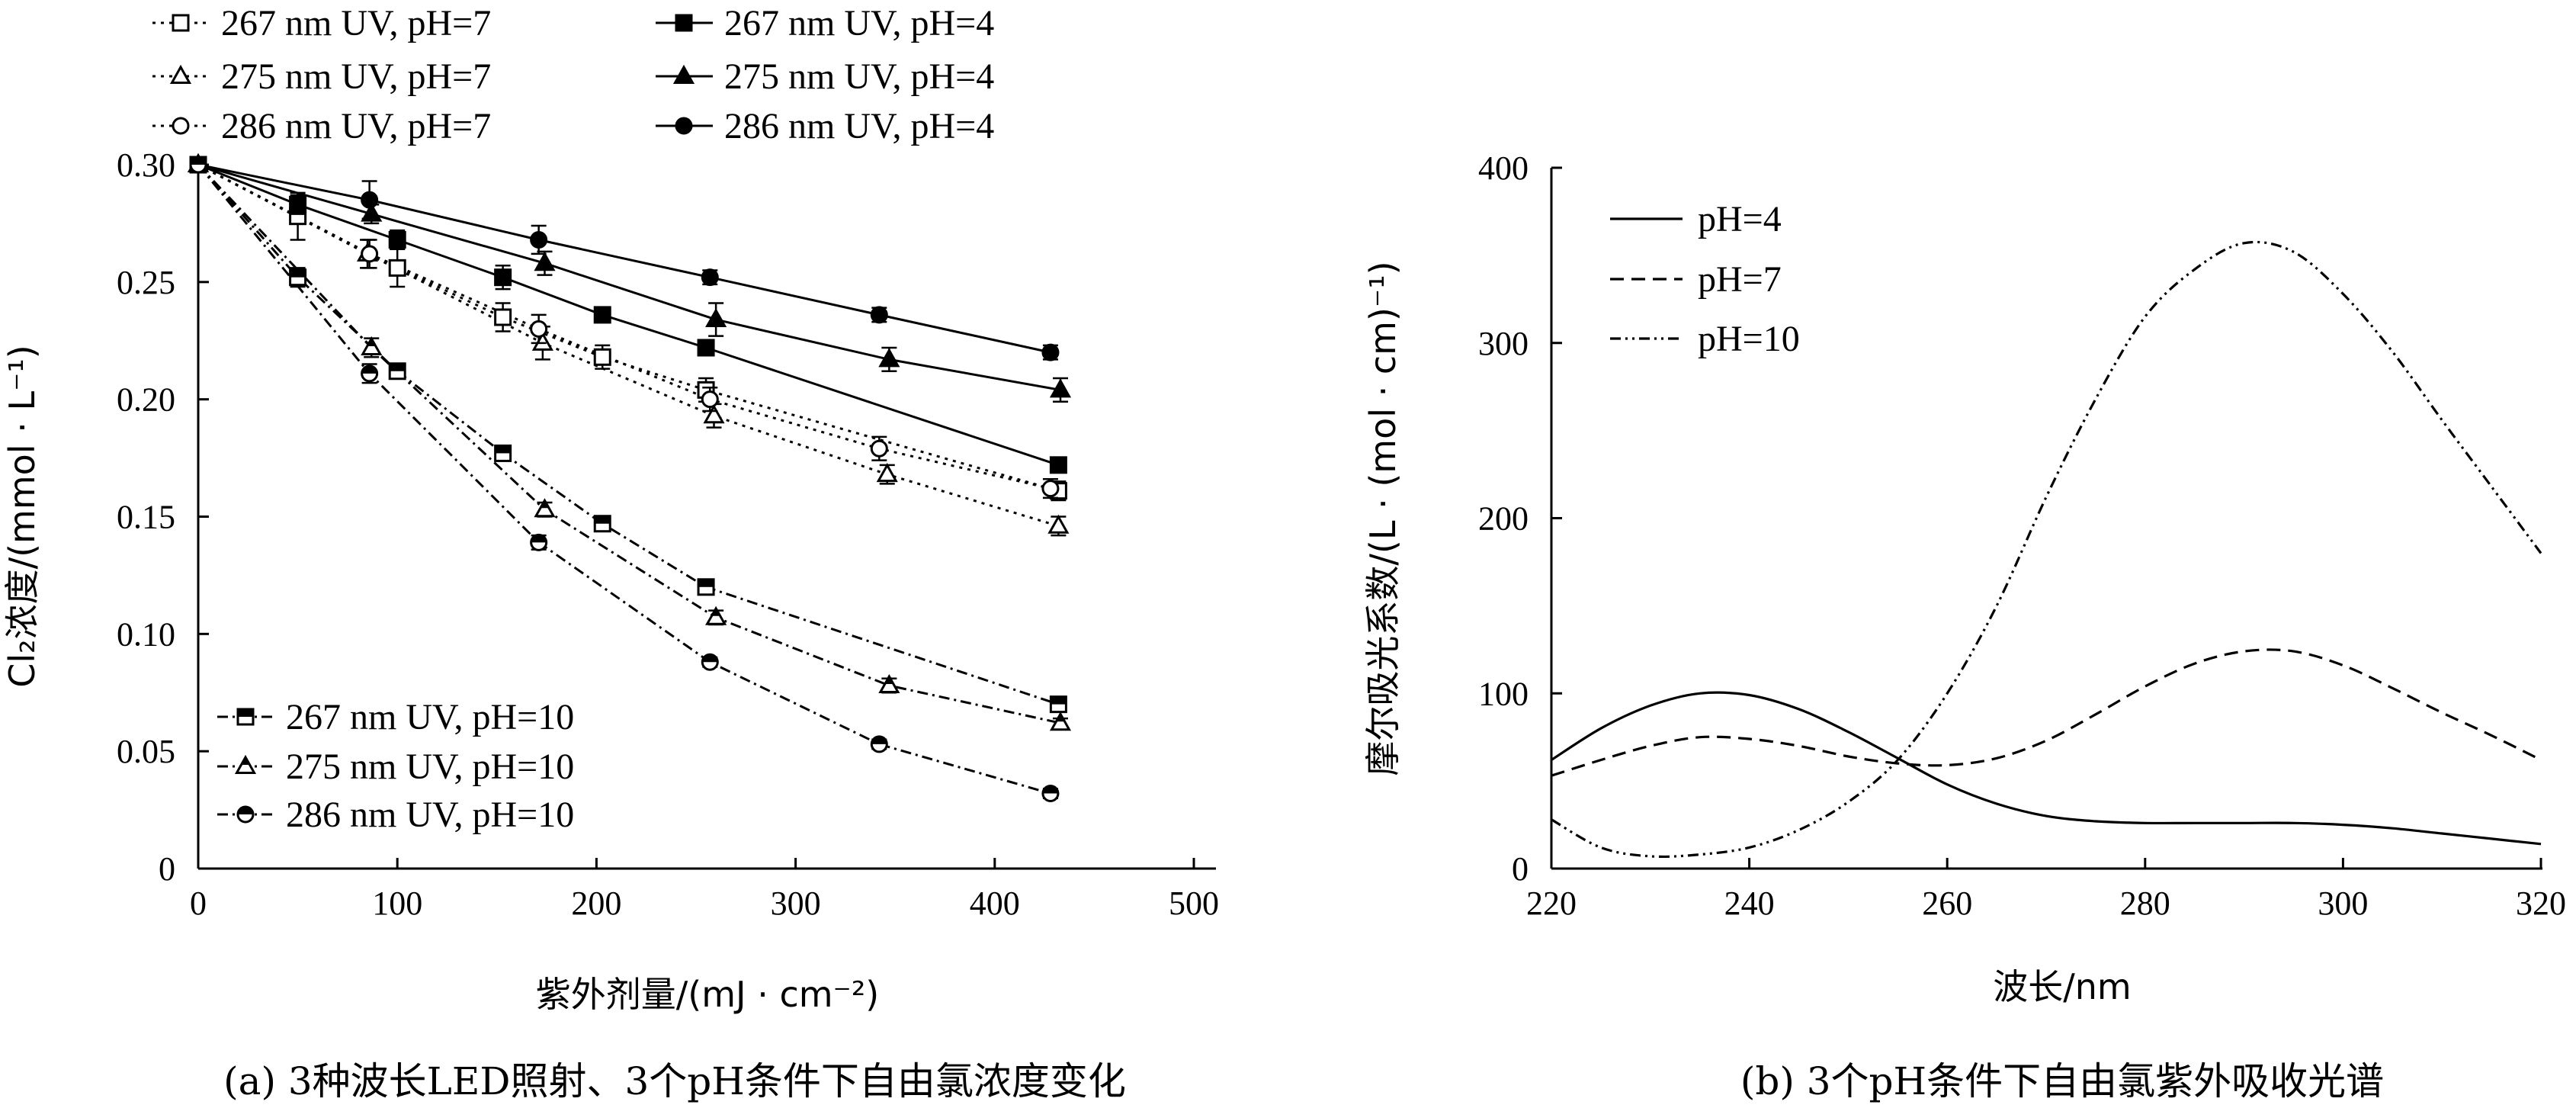  What do you see at coordinates (796, 903) in the screenshot?
I see `panel-a-x-tick-label: 300` at bounding box center [796, 903].